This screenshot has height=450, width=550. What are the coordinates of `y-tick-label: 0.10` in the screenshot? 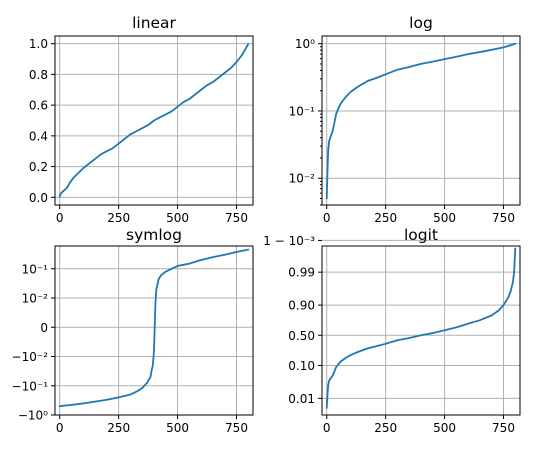 It's located at (301, 366).